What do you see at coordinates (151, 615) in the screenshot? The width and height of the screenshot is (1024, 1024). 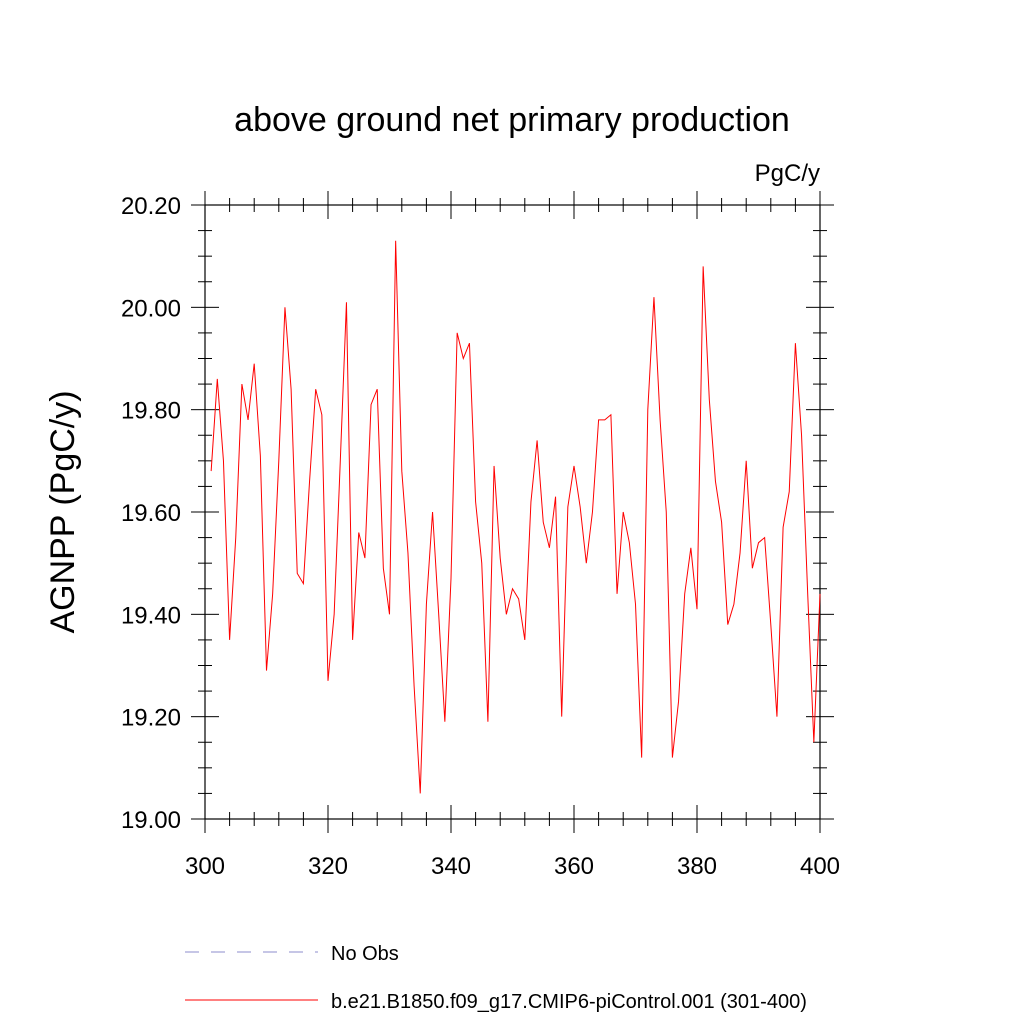 I see `y-tick-label: 19.40` at bounding box center [151, 615].